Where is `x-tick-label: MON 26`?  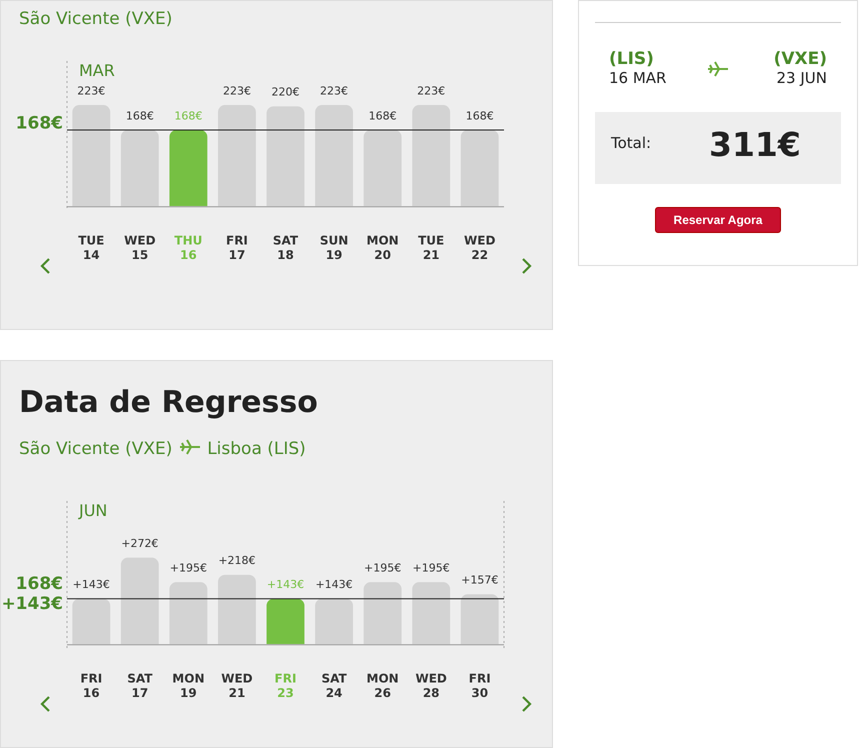 x-tick-label: MON 26 is located at coordinates (382, 686).